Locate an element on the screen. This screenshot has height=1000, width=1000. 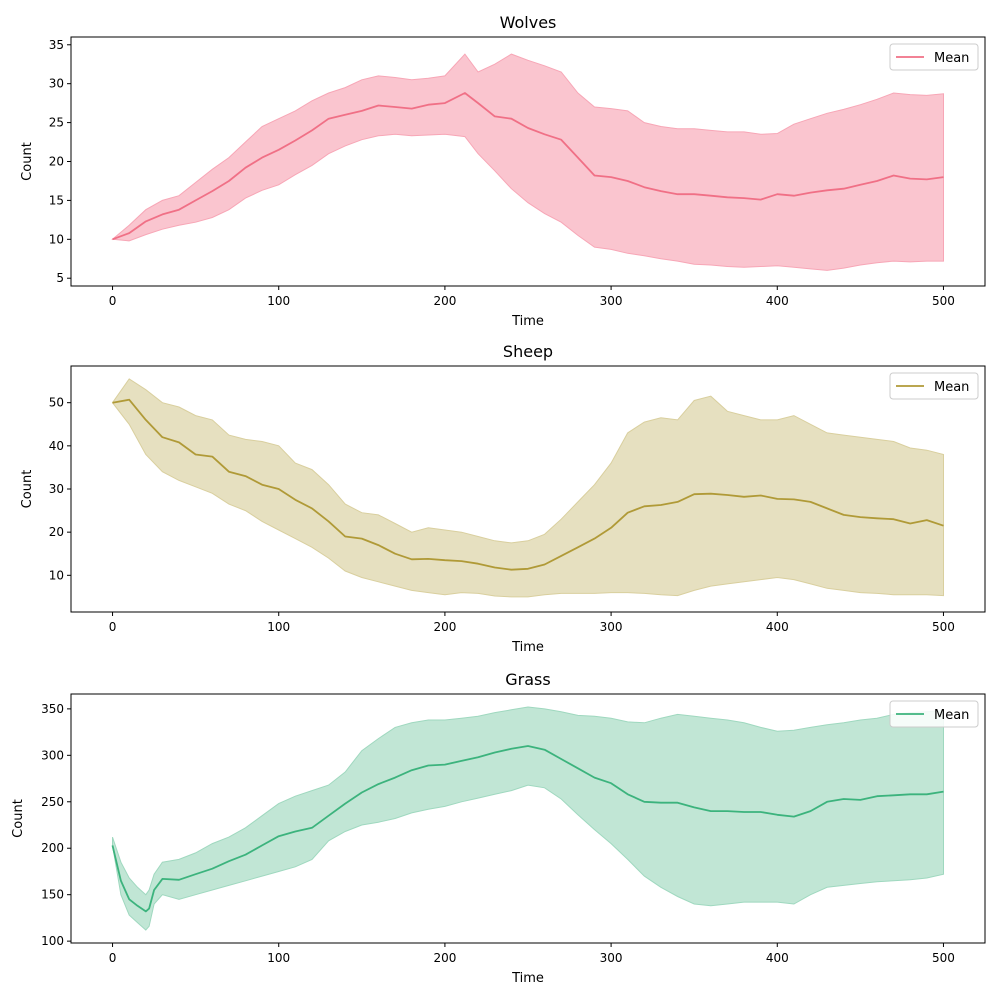
chart-title: Sheep is located at coordinates (528, 351).